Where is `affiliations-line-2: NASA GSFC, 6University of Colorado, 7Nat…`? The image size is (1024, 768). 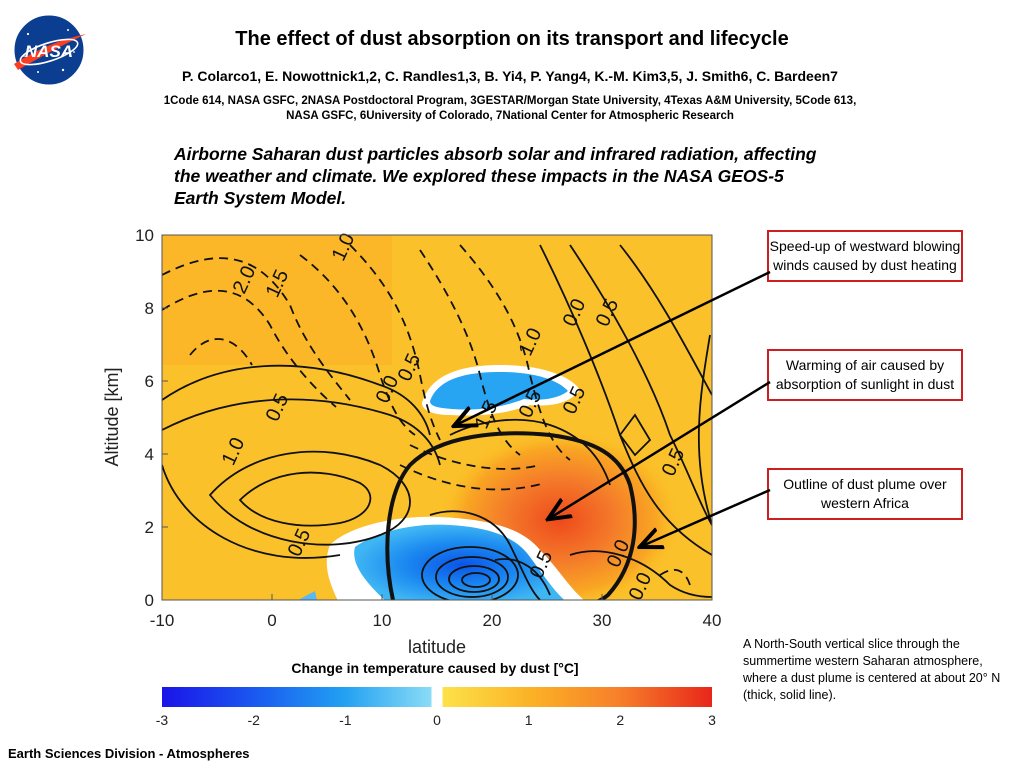 affiliations-line-2: NASA GSFC, 6University of Colorado, 7Nat… is located at coordinates (510, 116).